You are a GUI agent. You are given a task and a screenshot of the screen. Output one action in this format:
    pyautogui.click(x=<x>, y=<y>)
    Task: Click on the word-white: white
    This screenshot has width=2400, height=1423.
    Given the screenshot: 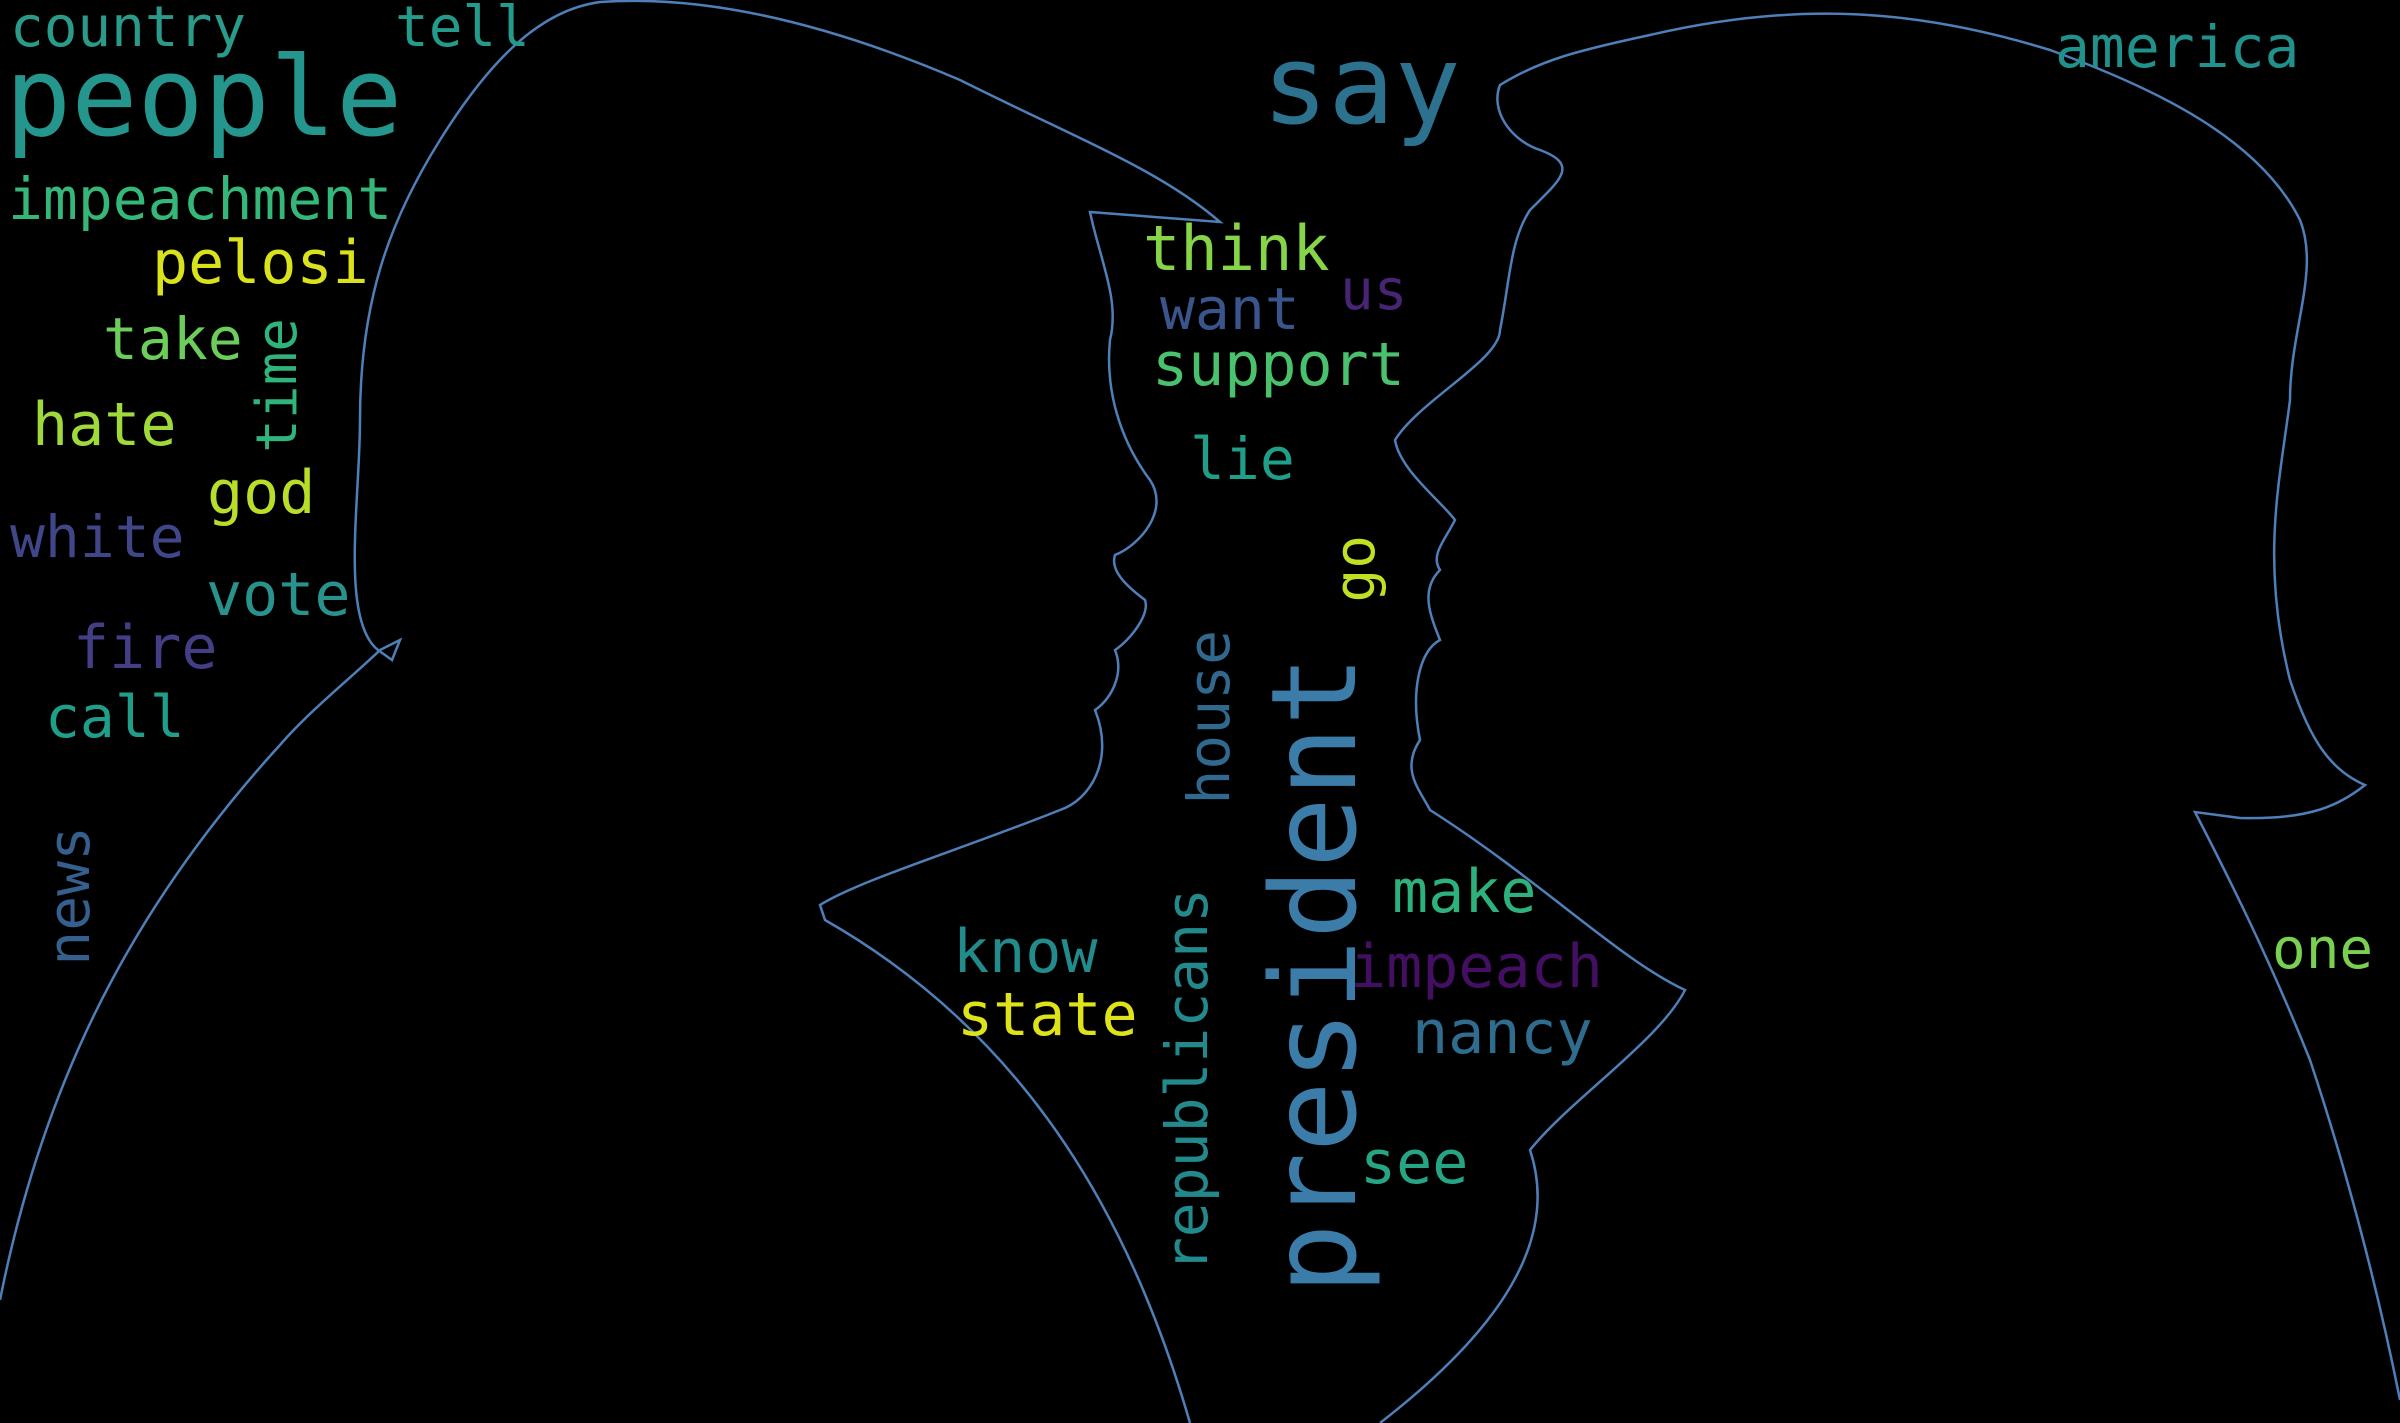 What is the action you would take?
    pyautogui.click(x=97, y=537)
    